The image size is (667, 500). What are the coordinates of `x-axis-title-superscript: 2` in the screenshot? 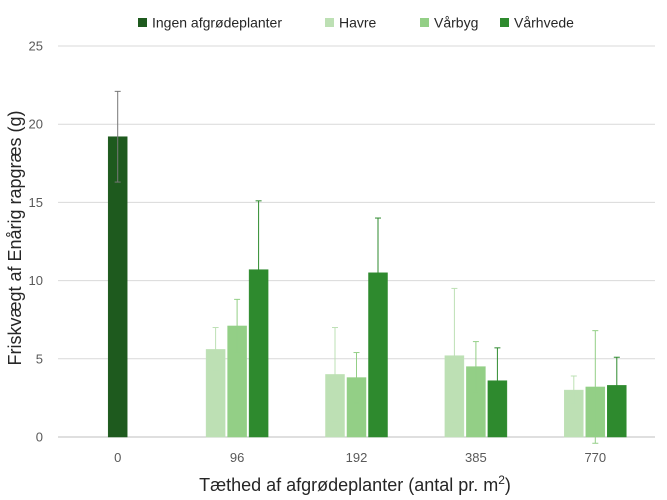 It's located at (501, 480).